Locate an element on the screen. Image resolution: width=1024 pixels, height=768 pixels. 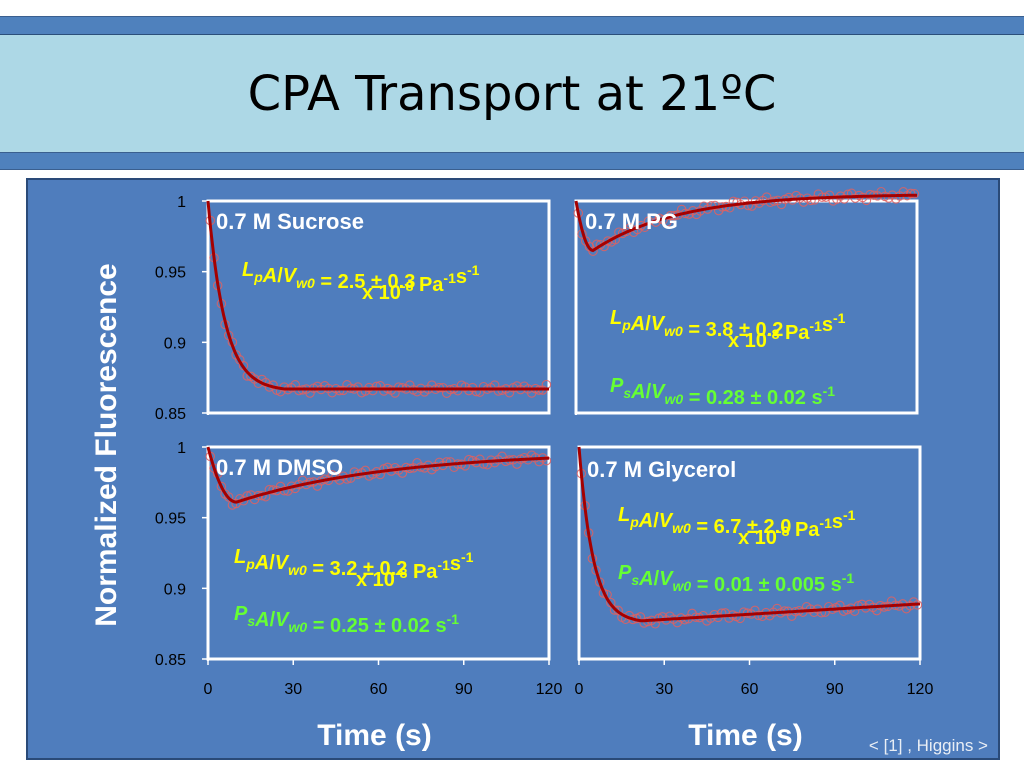
annotation-line: PsA/Vw0 = 0.28 ± 0.02 s-1 is located at coordinates (722, 392).